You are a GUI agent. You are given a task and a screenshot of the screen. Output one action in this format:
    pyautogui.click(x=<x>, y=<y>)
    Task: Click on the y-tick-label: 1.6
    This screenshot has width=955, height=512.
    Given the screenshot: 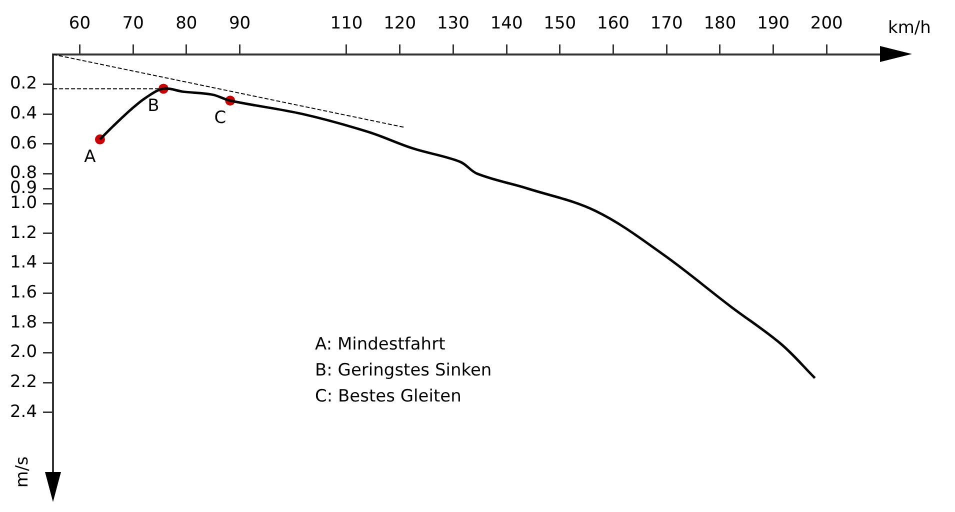 What is the action you would take?
    pyautogui.click(x=24, y=292)
    